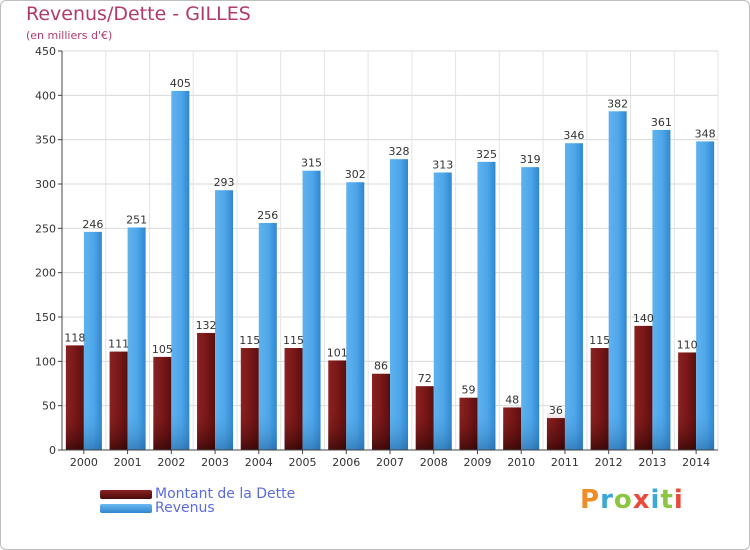 This screenshot has height=550, width=750. I want to click on bar-dette-shade-2009, so click(468, 430).